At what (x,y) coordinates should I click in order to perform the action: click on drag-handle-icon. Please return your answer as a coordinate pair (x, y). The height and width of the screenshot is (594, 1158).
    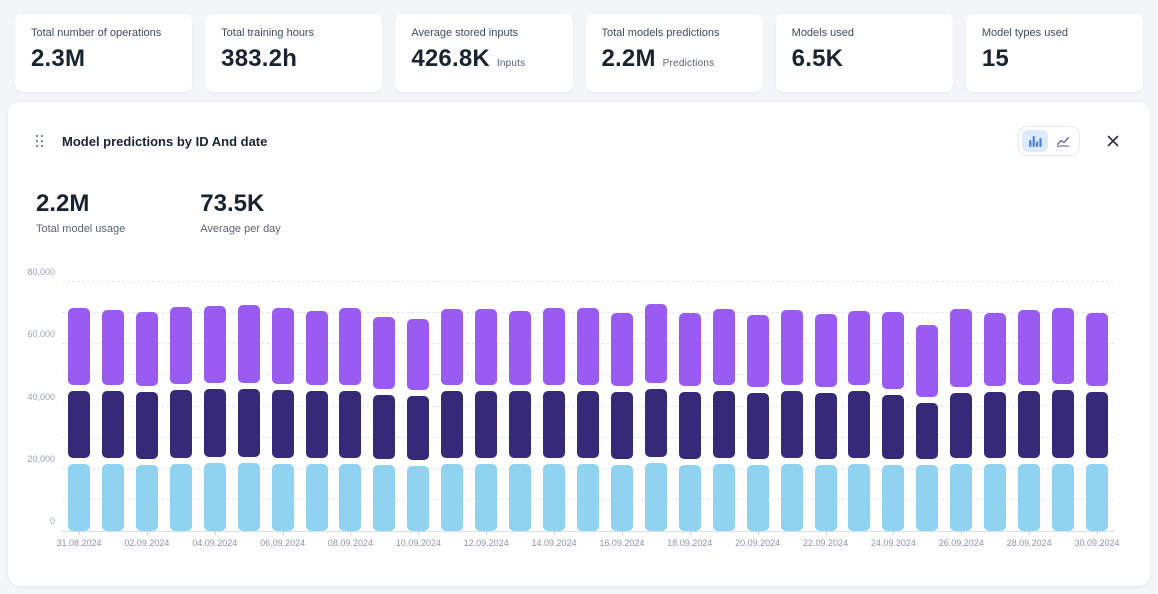
    Looking at the image, I should click on (40, 141).